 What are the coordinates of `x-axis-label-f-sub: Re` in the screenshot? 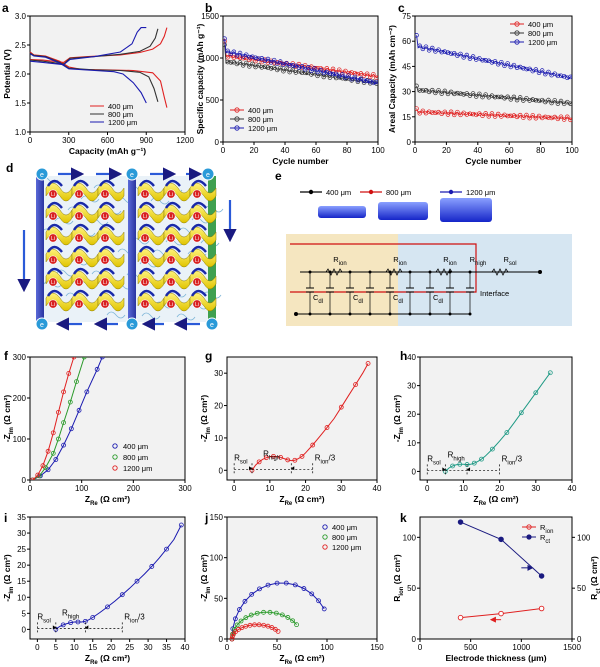 It's located at (94, 504).